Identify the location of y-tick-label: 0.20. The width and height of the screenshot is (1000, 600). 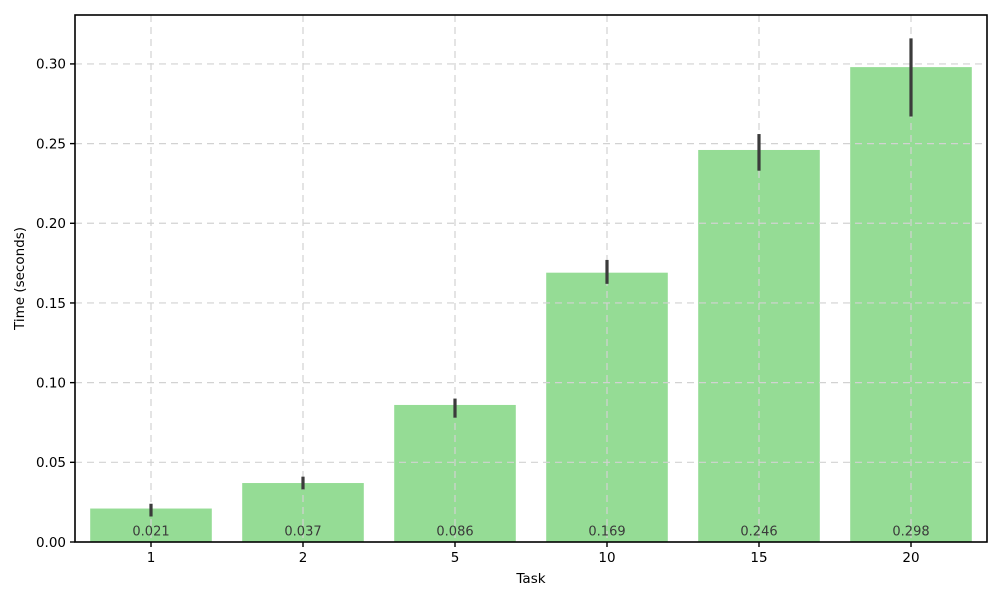
(51, 224).